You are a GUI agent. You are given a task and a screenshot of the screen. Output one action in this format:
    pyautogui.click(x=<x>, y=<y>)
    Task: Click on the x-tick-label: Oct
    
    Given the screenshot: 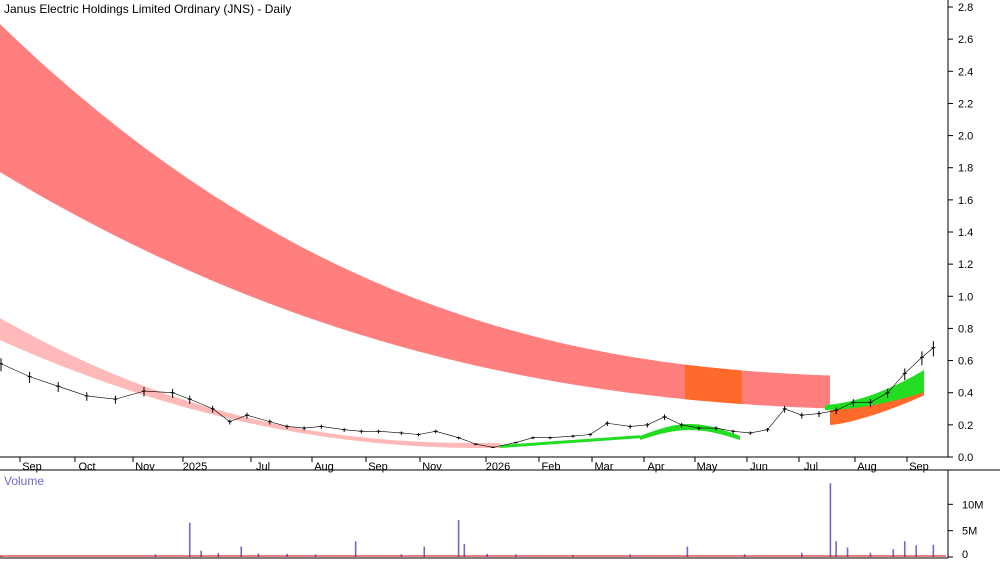 What is the action you would take?
    pyautogui.click(x=86, y=467)
    